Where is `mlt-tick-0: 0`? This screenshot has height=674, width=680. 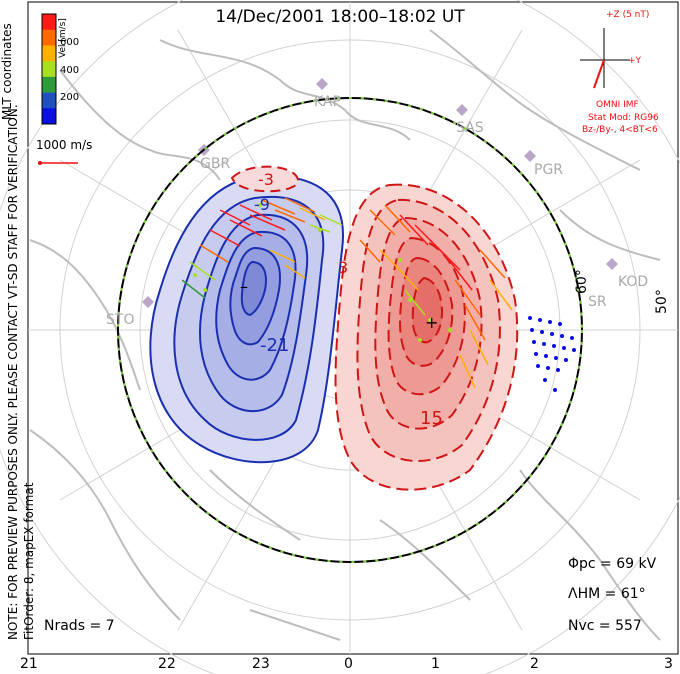
mlt-tick-0: 0 is located at coordinates (348, 664).